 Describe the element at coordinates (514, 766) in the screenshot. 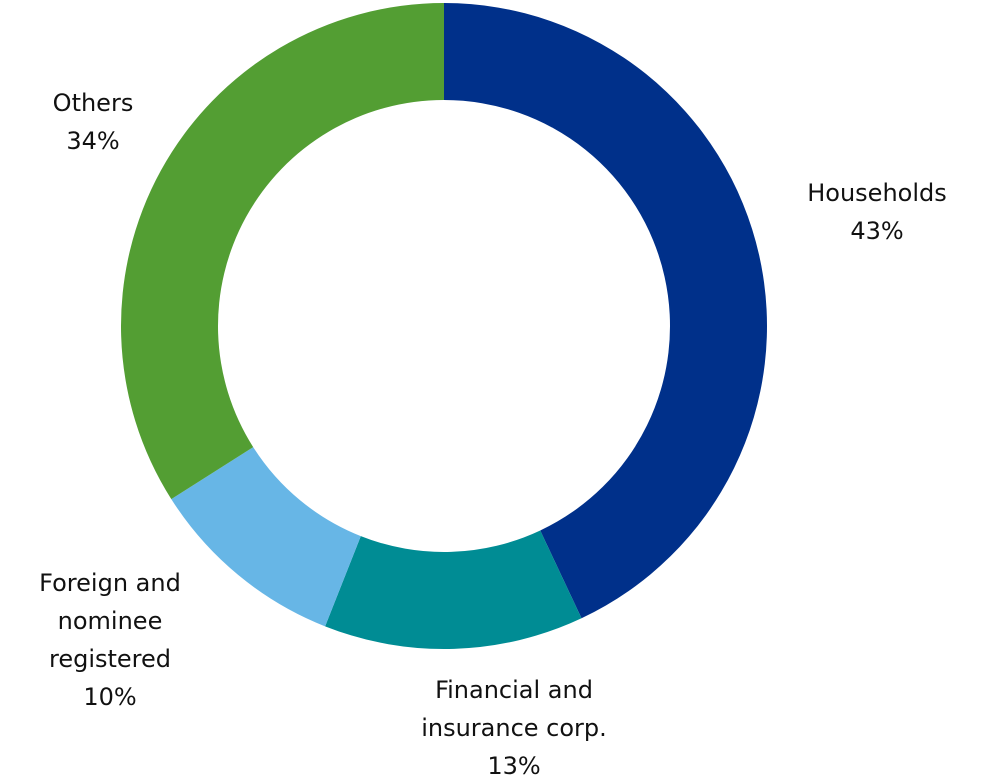

I see `value-label: 13%` at that location.